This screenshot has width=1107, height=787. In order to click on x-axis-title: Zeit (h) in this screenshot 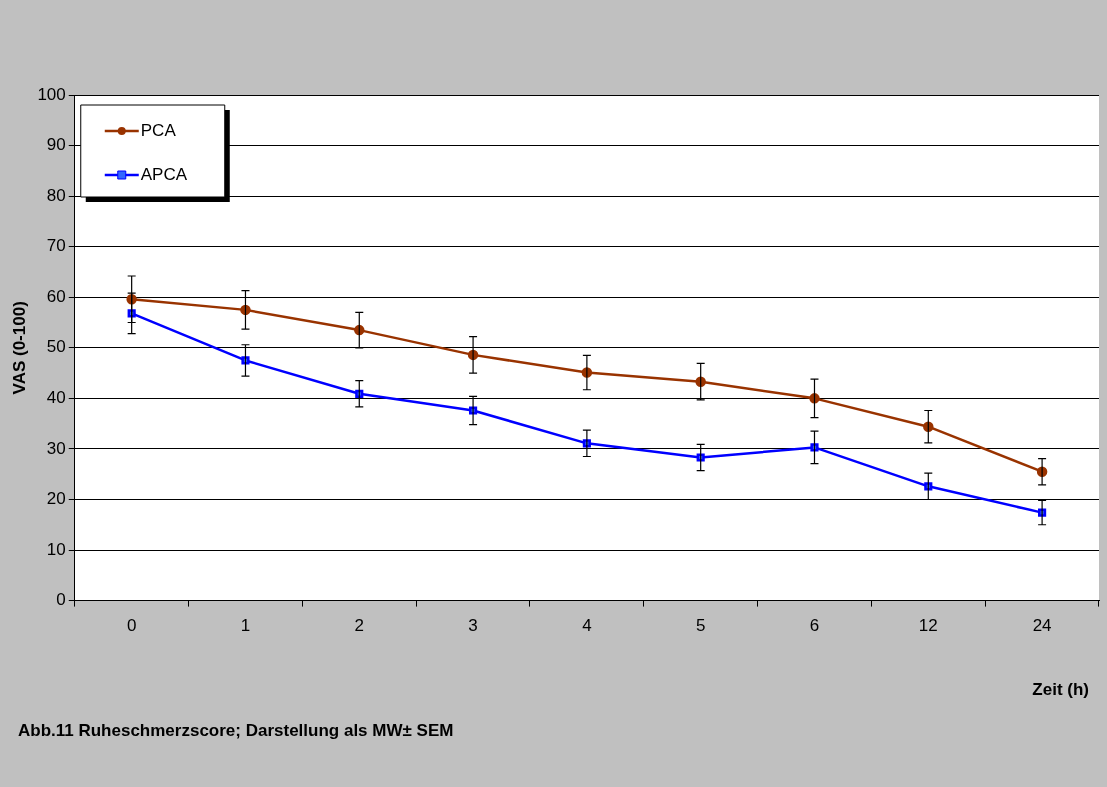, I will do `click(1060, 689)`.